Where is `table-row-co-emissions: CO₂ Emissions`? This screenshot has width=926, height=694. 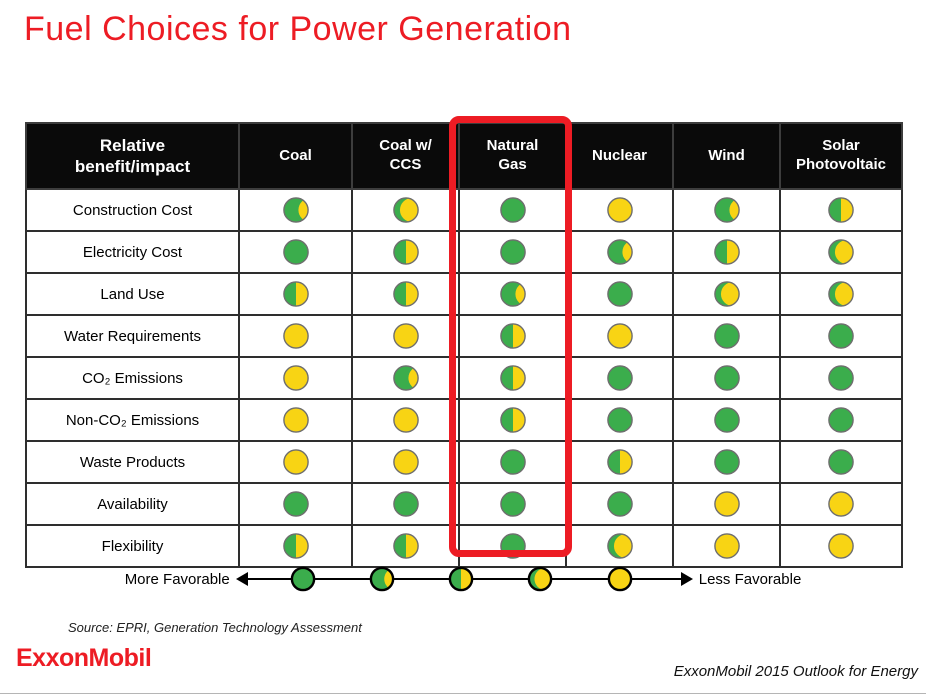 table-row-co-emissions: CO₂ Emissions is located at coordinates (464, 378).